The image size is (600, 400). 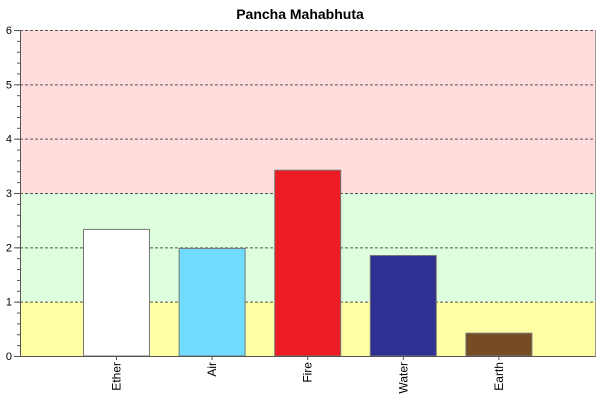 What do you see at coordinates (9, 31) in the screenshot?
I see `y-tick-label-6: 6` at bounding box center [9, 31].